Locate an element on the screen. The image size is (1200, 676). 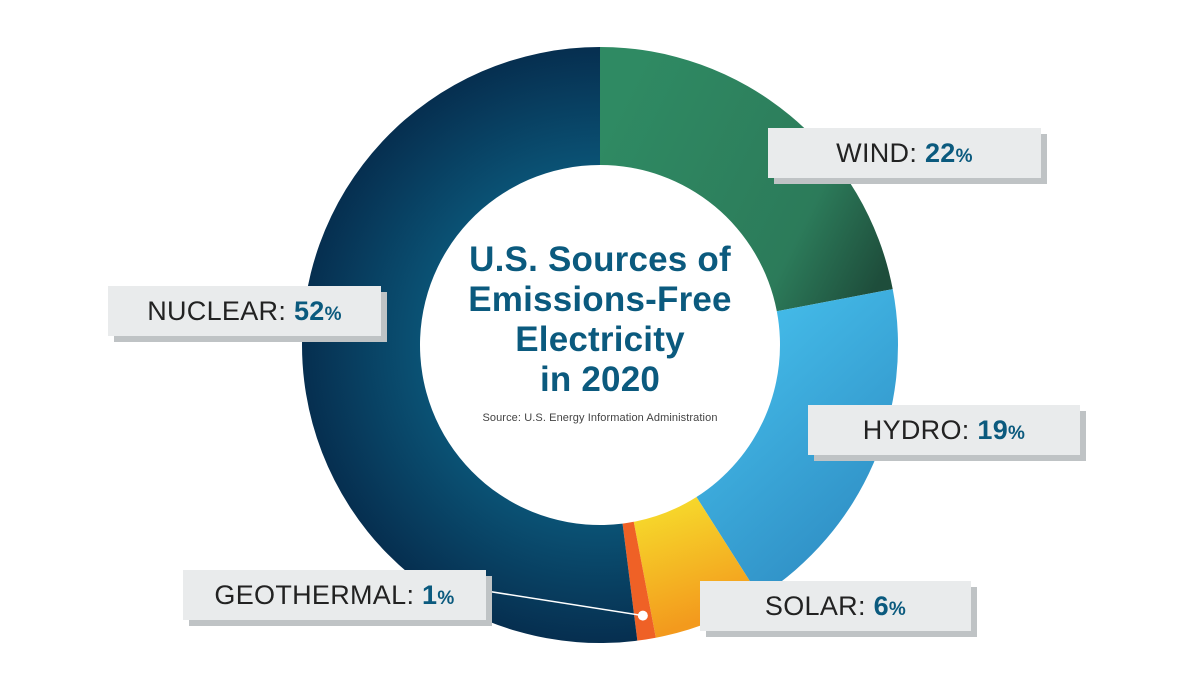
data-label-wind: WIND: 22% is located at coordinates (904, 153).